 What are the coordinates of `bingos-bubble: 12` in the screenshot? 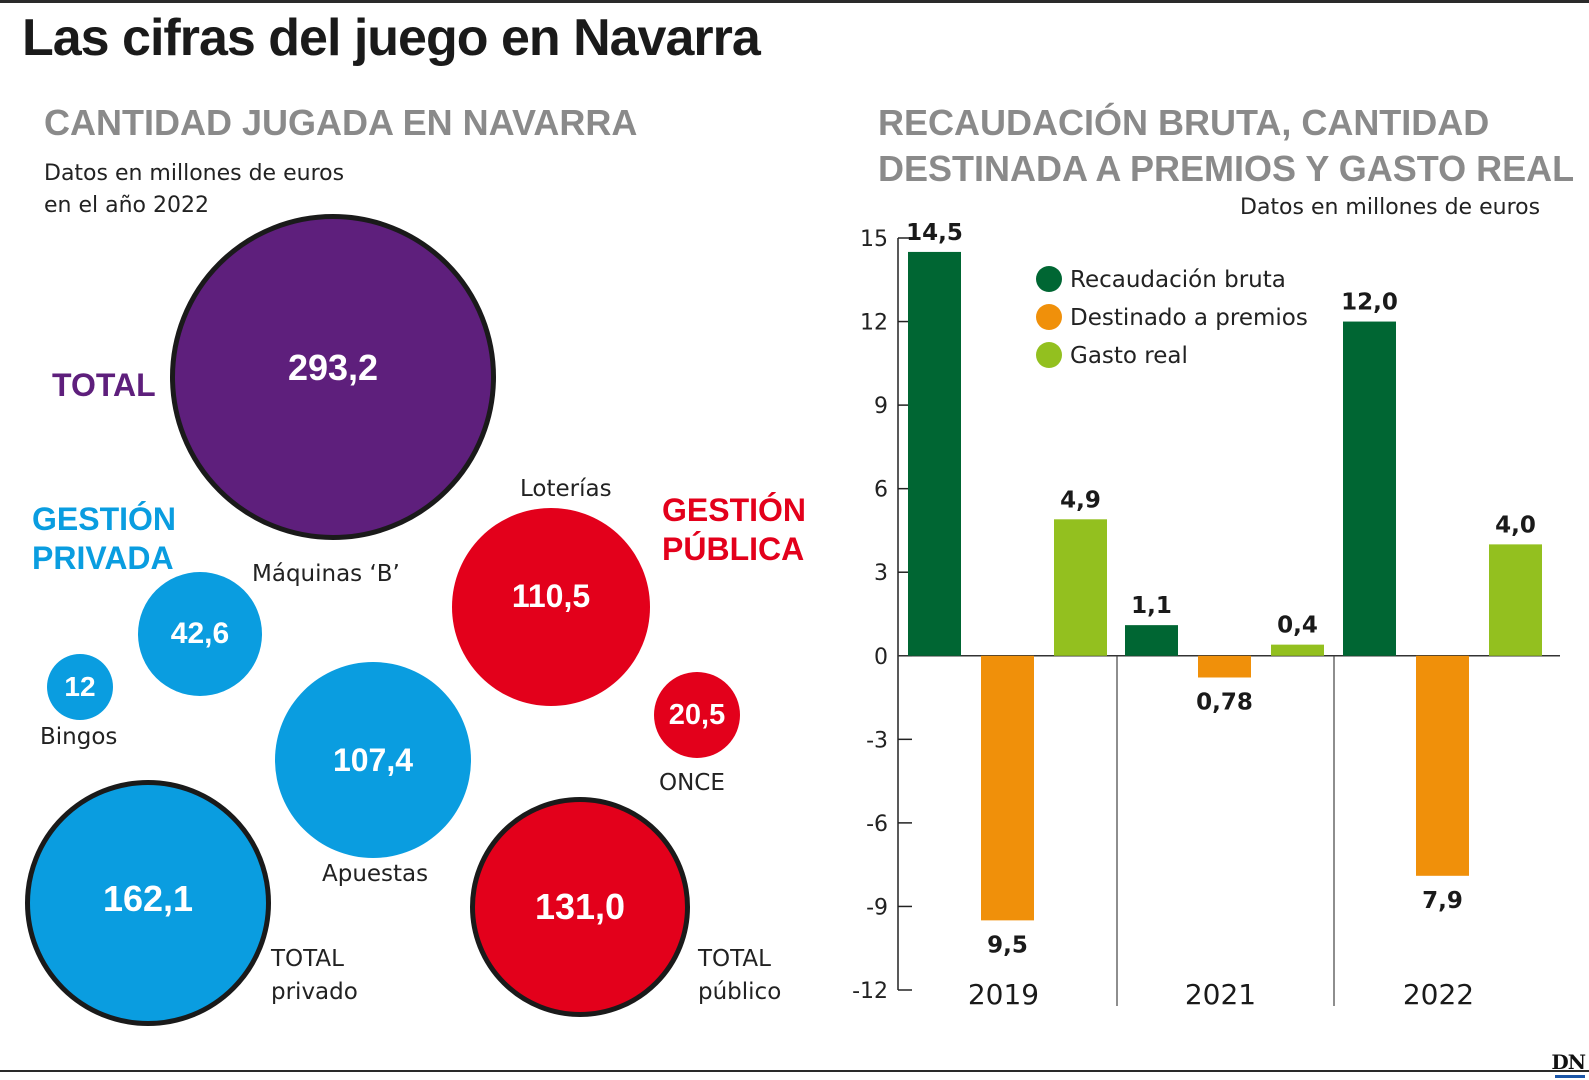 It's located at (80, 687).